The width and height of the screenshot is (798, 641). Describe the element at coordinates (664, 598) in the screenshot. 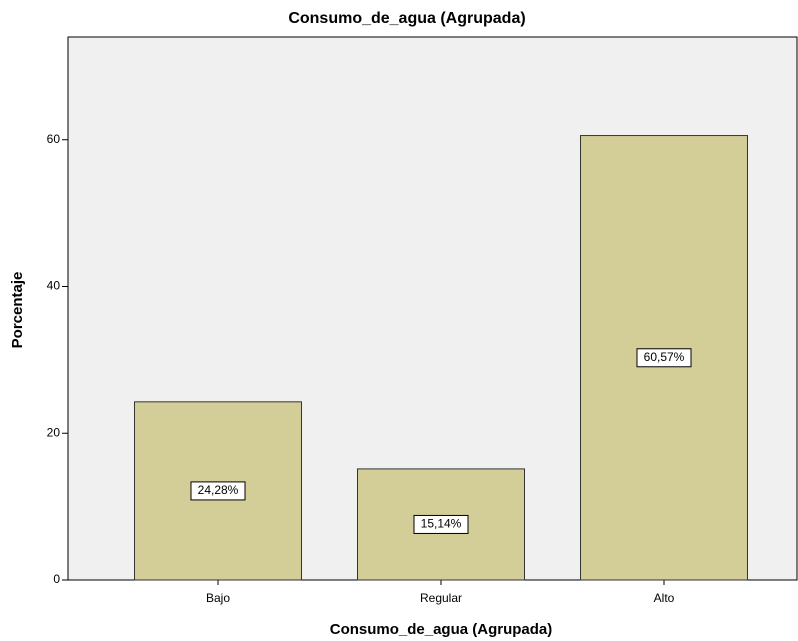

I see `x-tick-label: Alto` at that location.